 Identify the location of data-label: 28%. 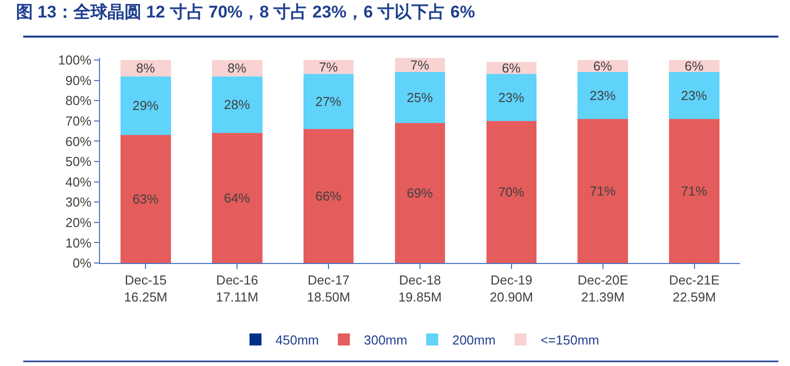
(237, 104).